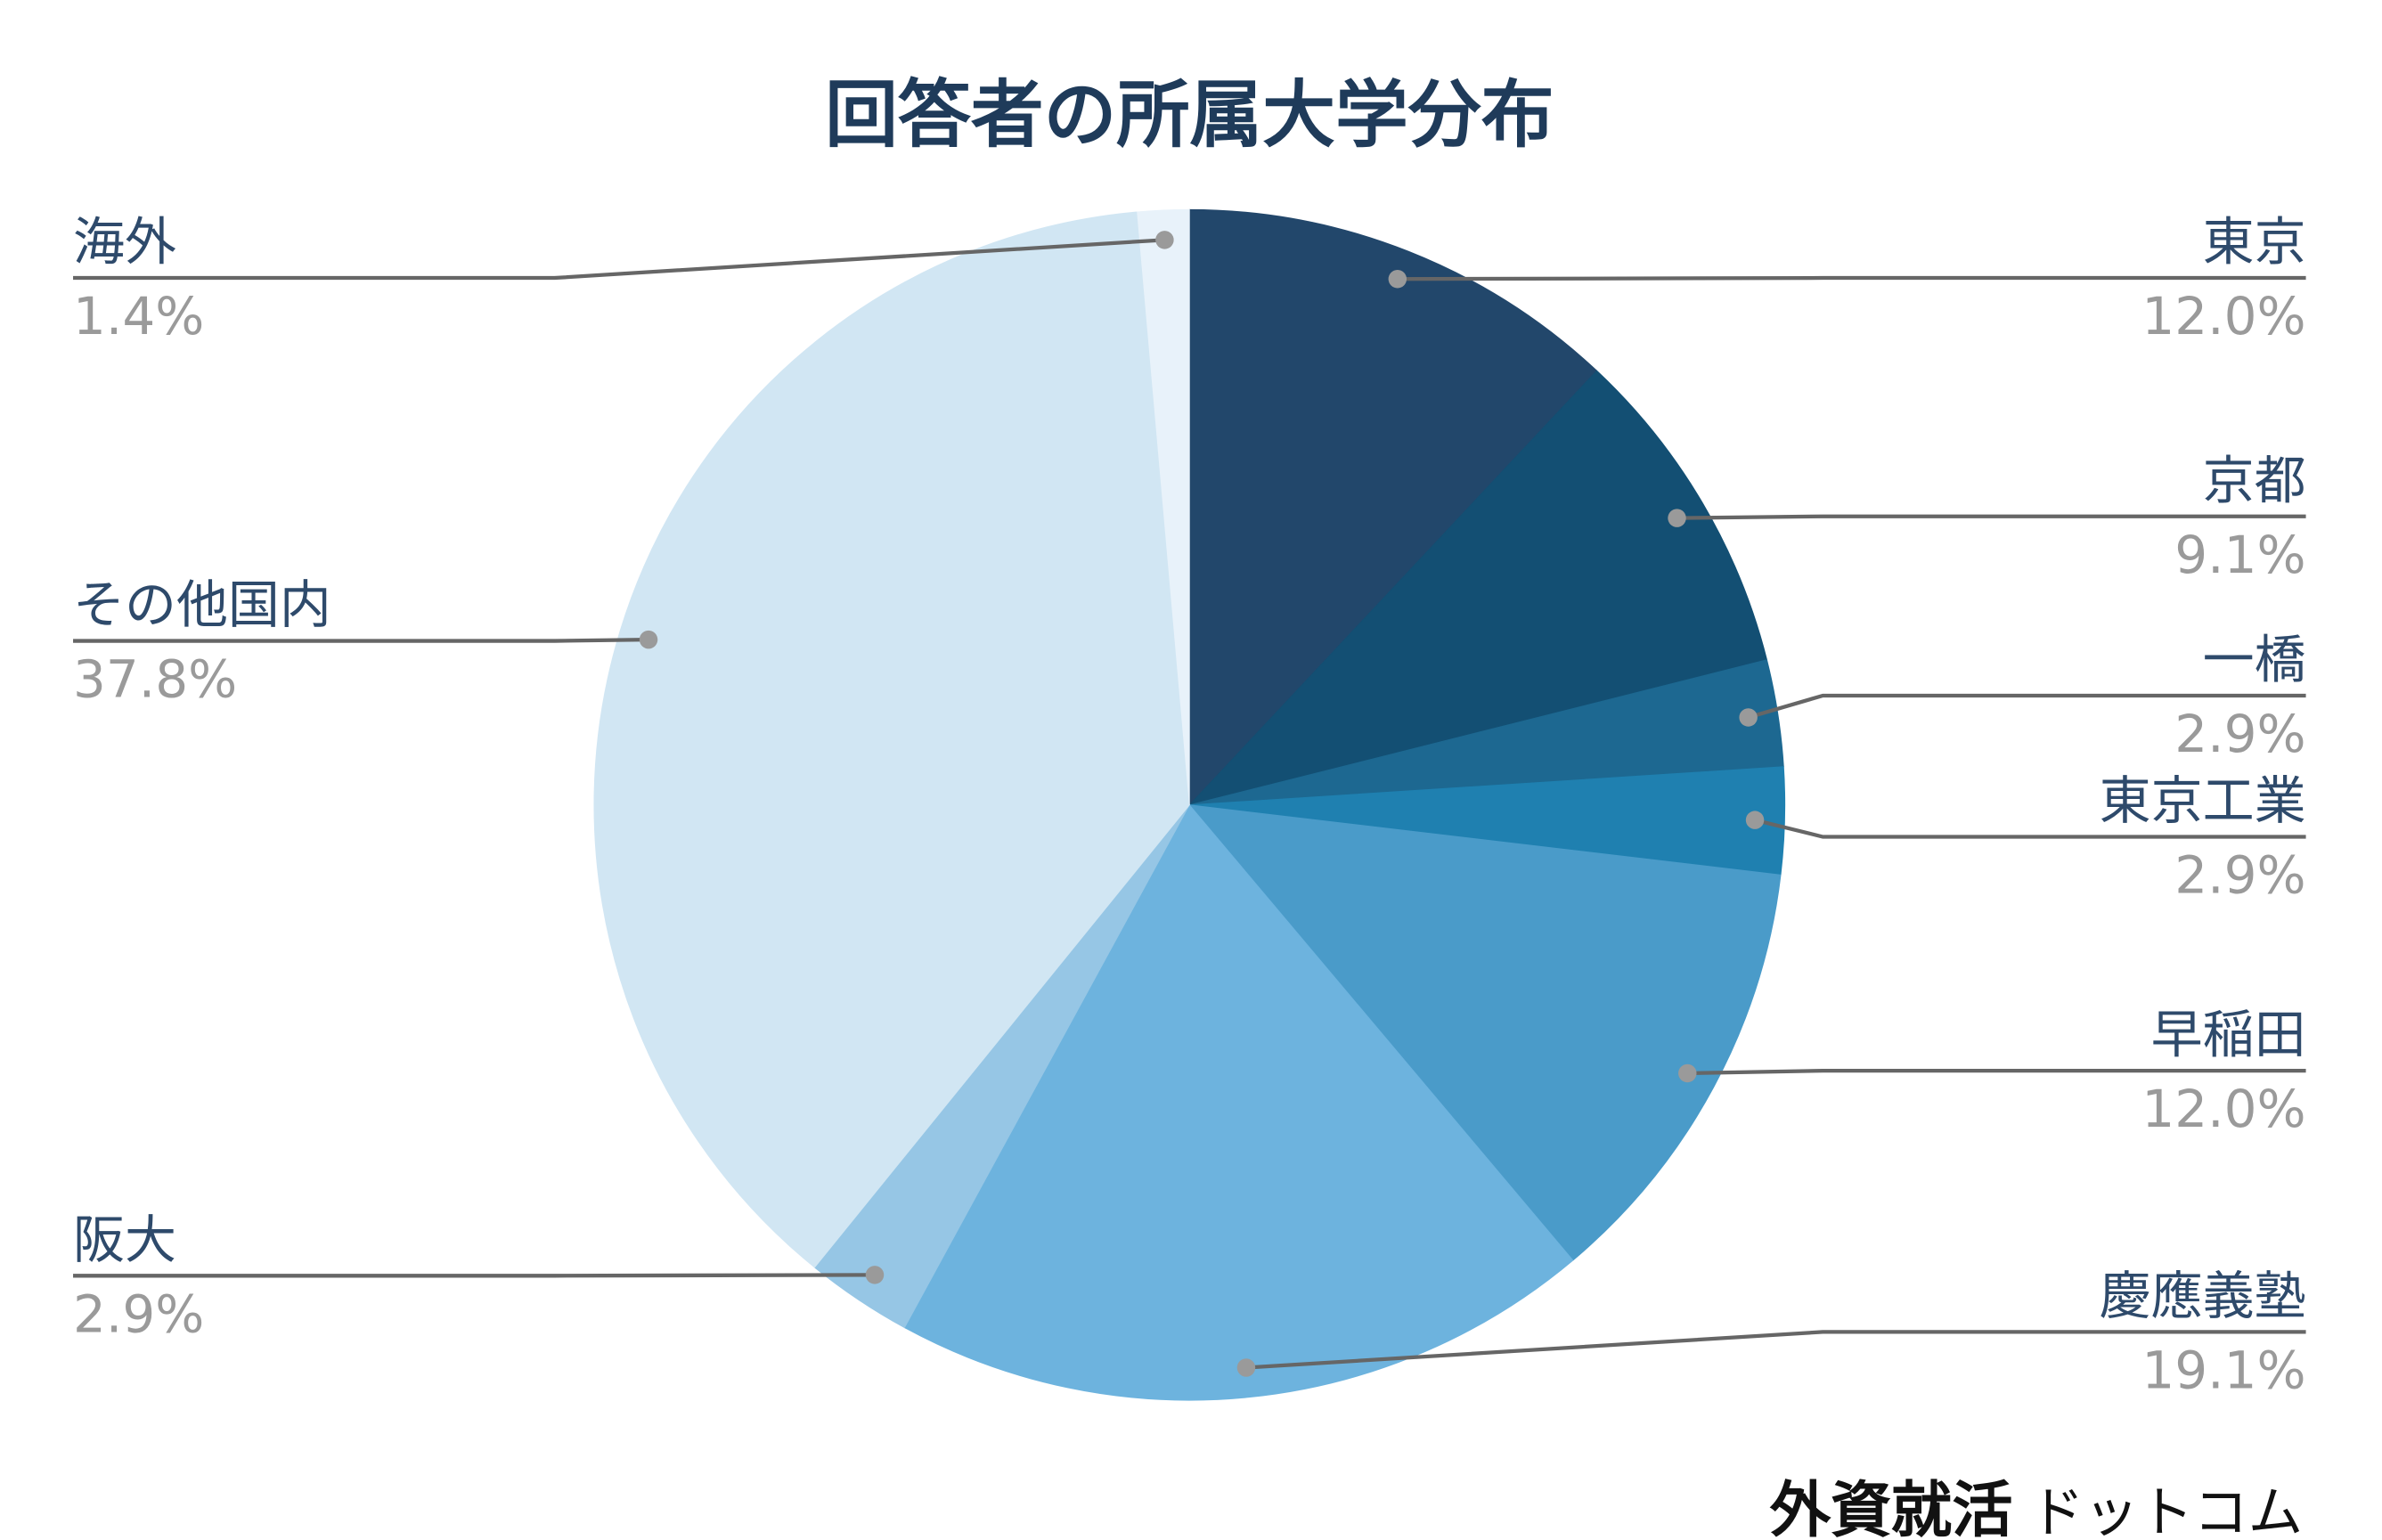 This screenshot has width=2382, height=1540. I want to click on chart-title: 回答者の所属大学分布, so click(1189, 115).